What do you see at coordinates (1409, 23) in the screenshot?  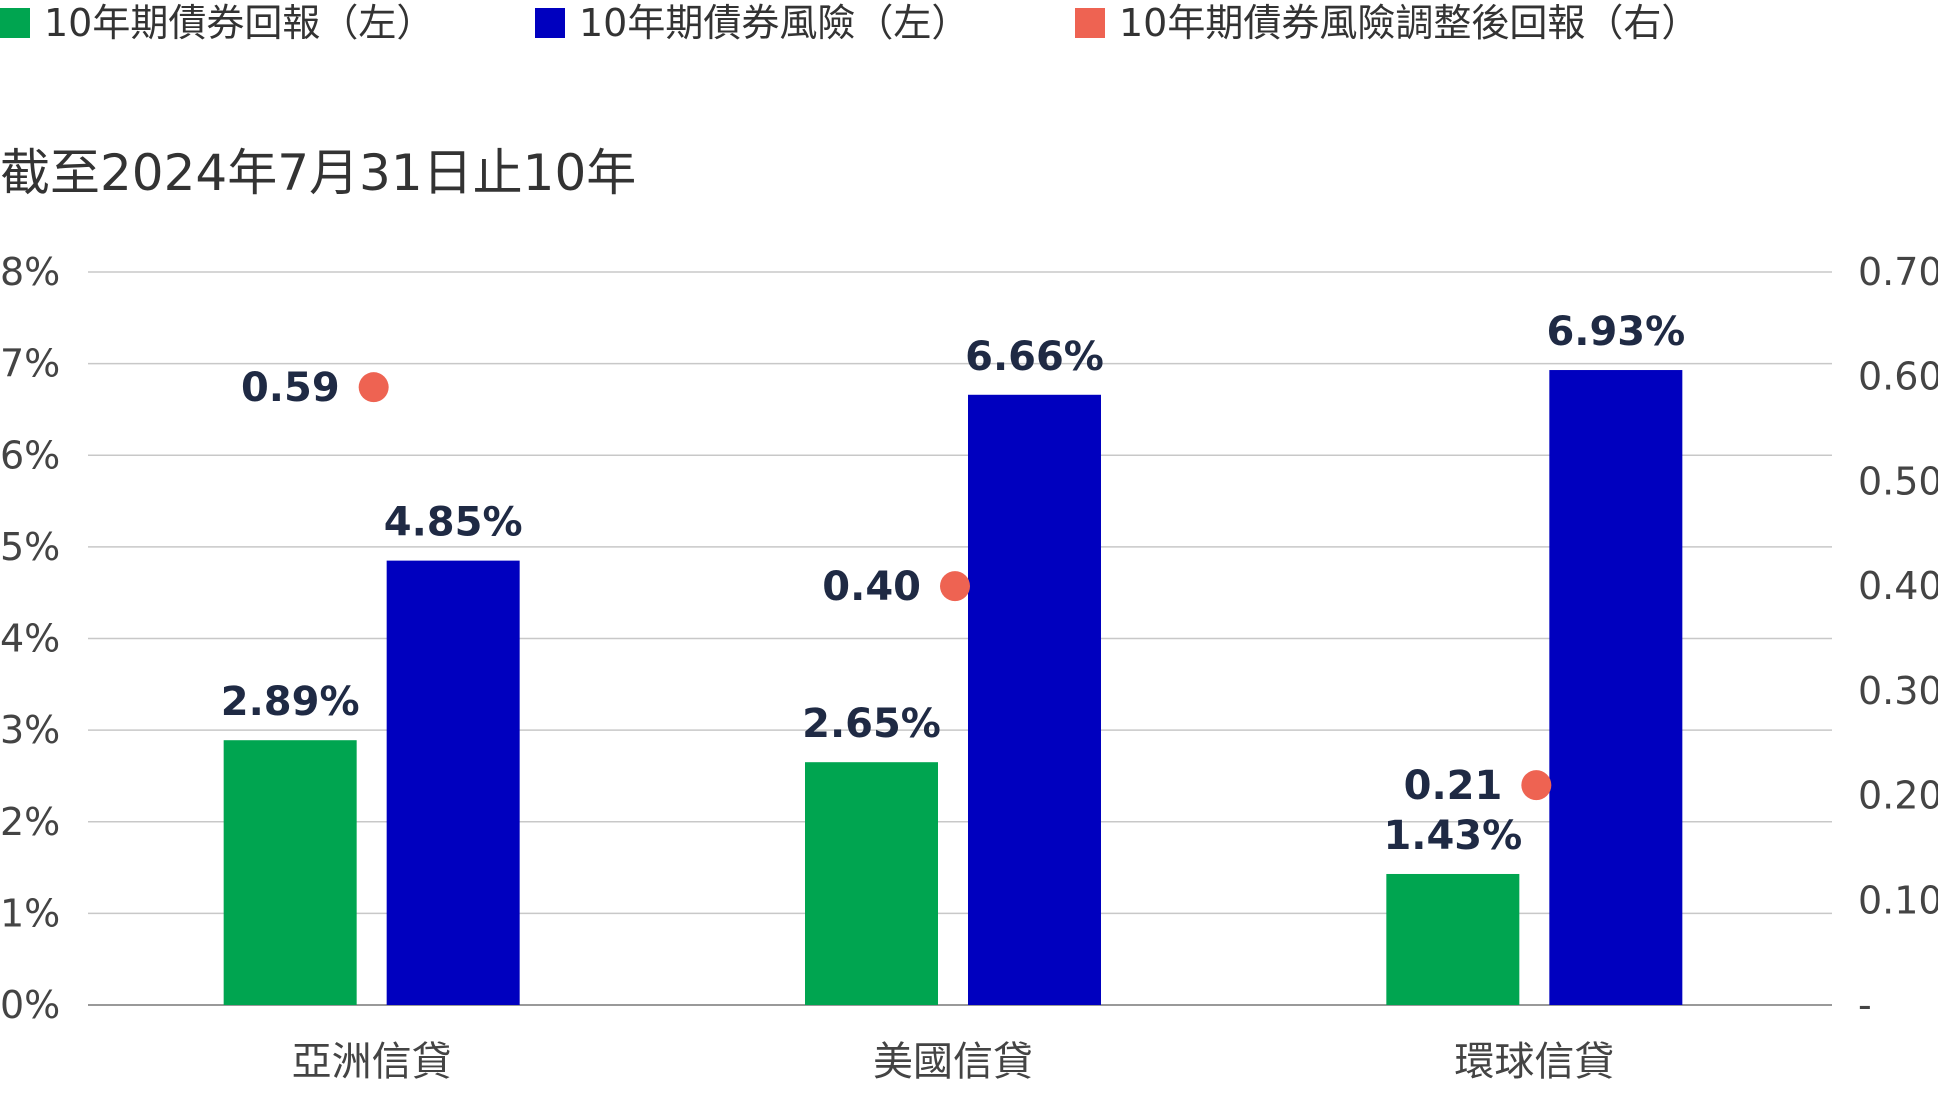 I see `legend-label: 10年期債券風險調整後回報（右）` at bounding box center [1409, 23].